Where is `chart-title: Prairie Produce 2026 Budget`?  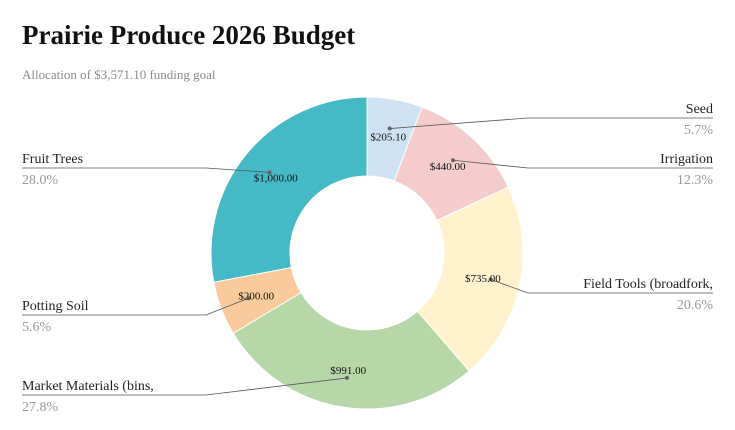 chart-title: Prairie Produce 2026 Budget is located at coordinates (189, 35).